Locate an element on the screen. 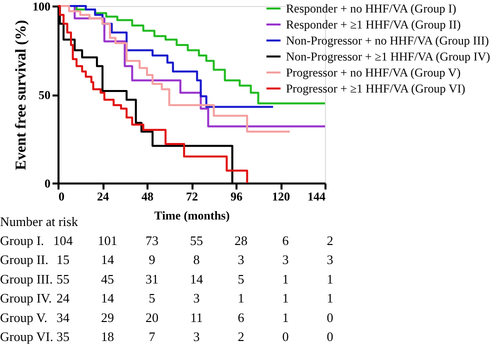 This screenshot has width=500, height=344. x-tick-label: 96 is located at coordinates (236, 197).